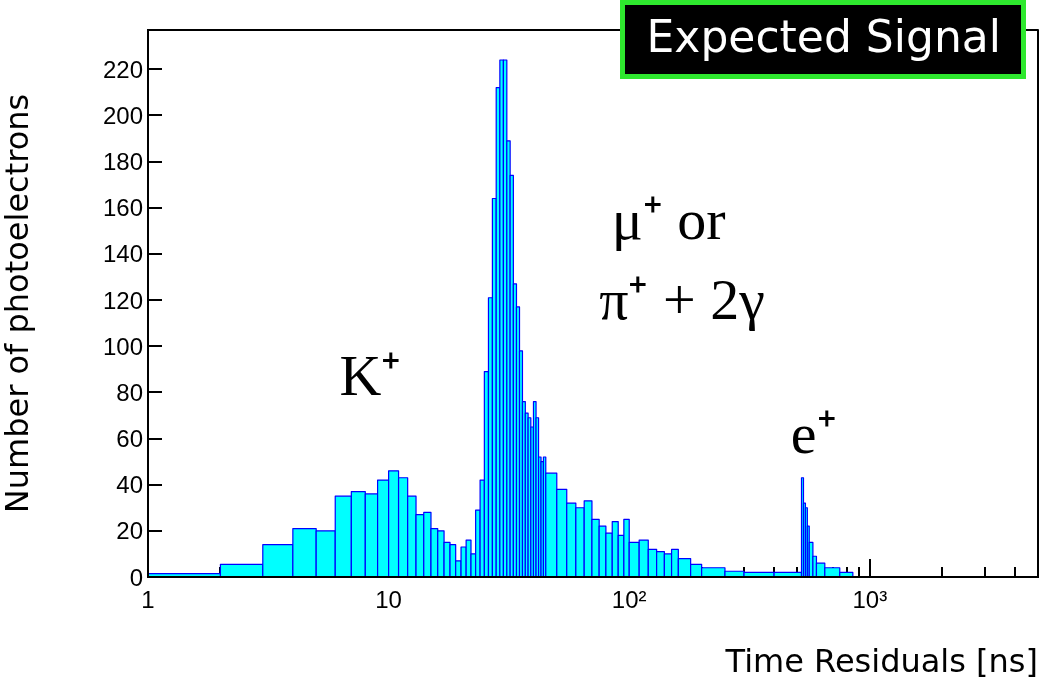 The image size is (1048, 700). What do you see at coordinates (129, 531) in the screenshot?
I see `y-tick-label: 20` at bounding box center [129, 531].